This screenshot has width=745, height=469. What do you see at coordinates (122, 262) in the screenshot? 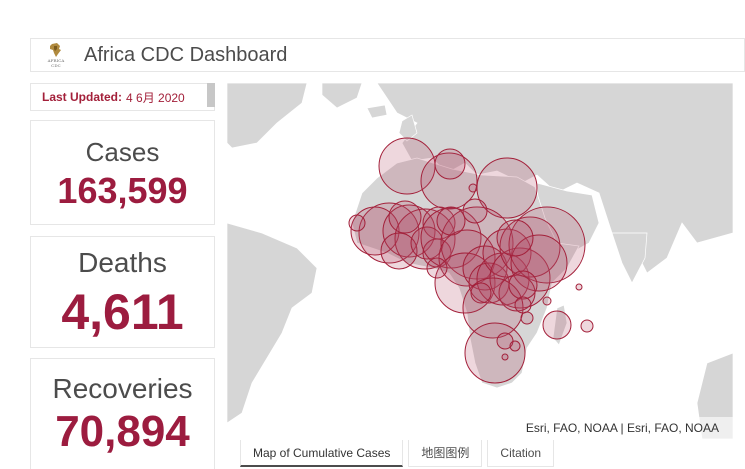
I see `deaths-label: Deaths` at bounding box center [122, 262].